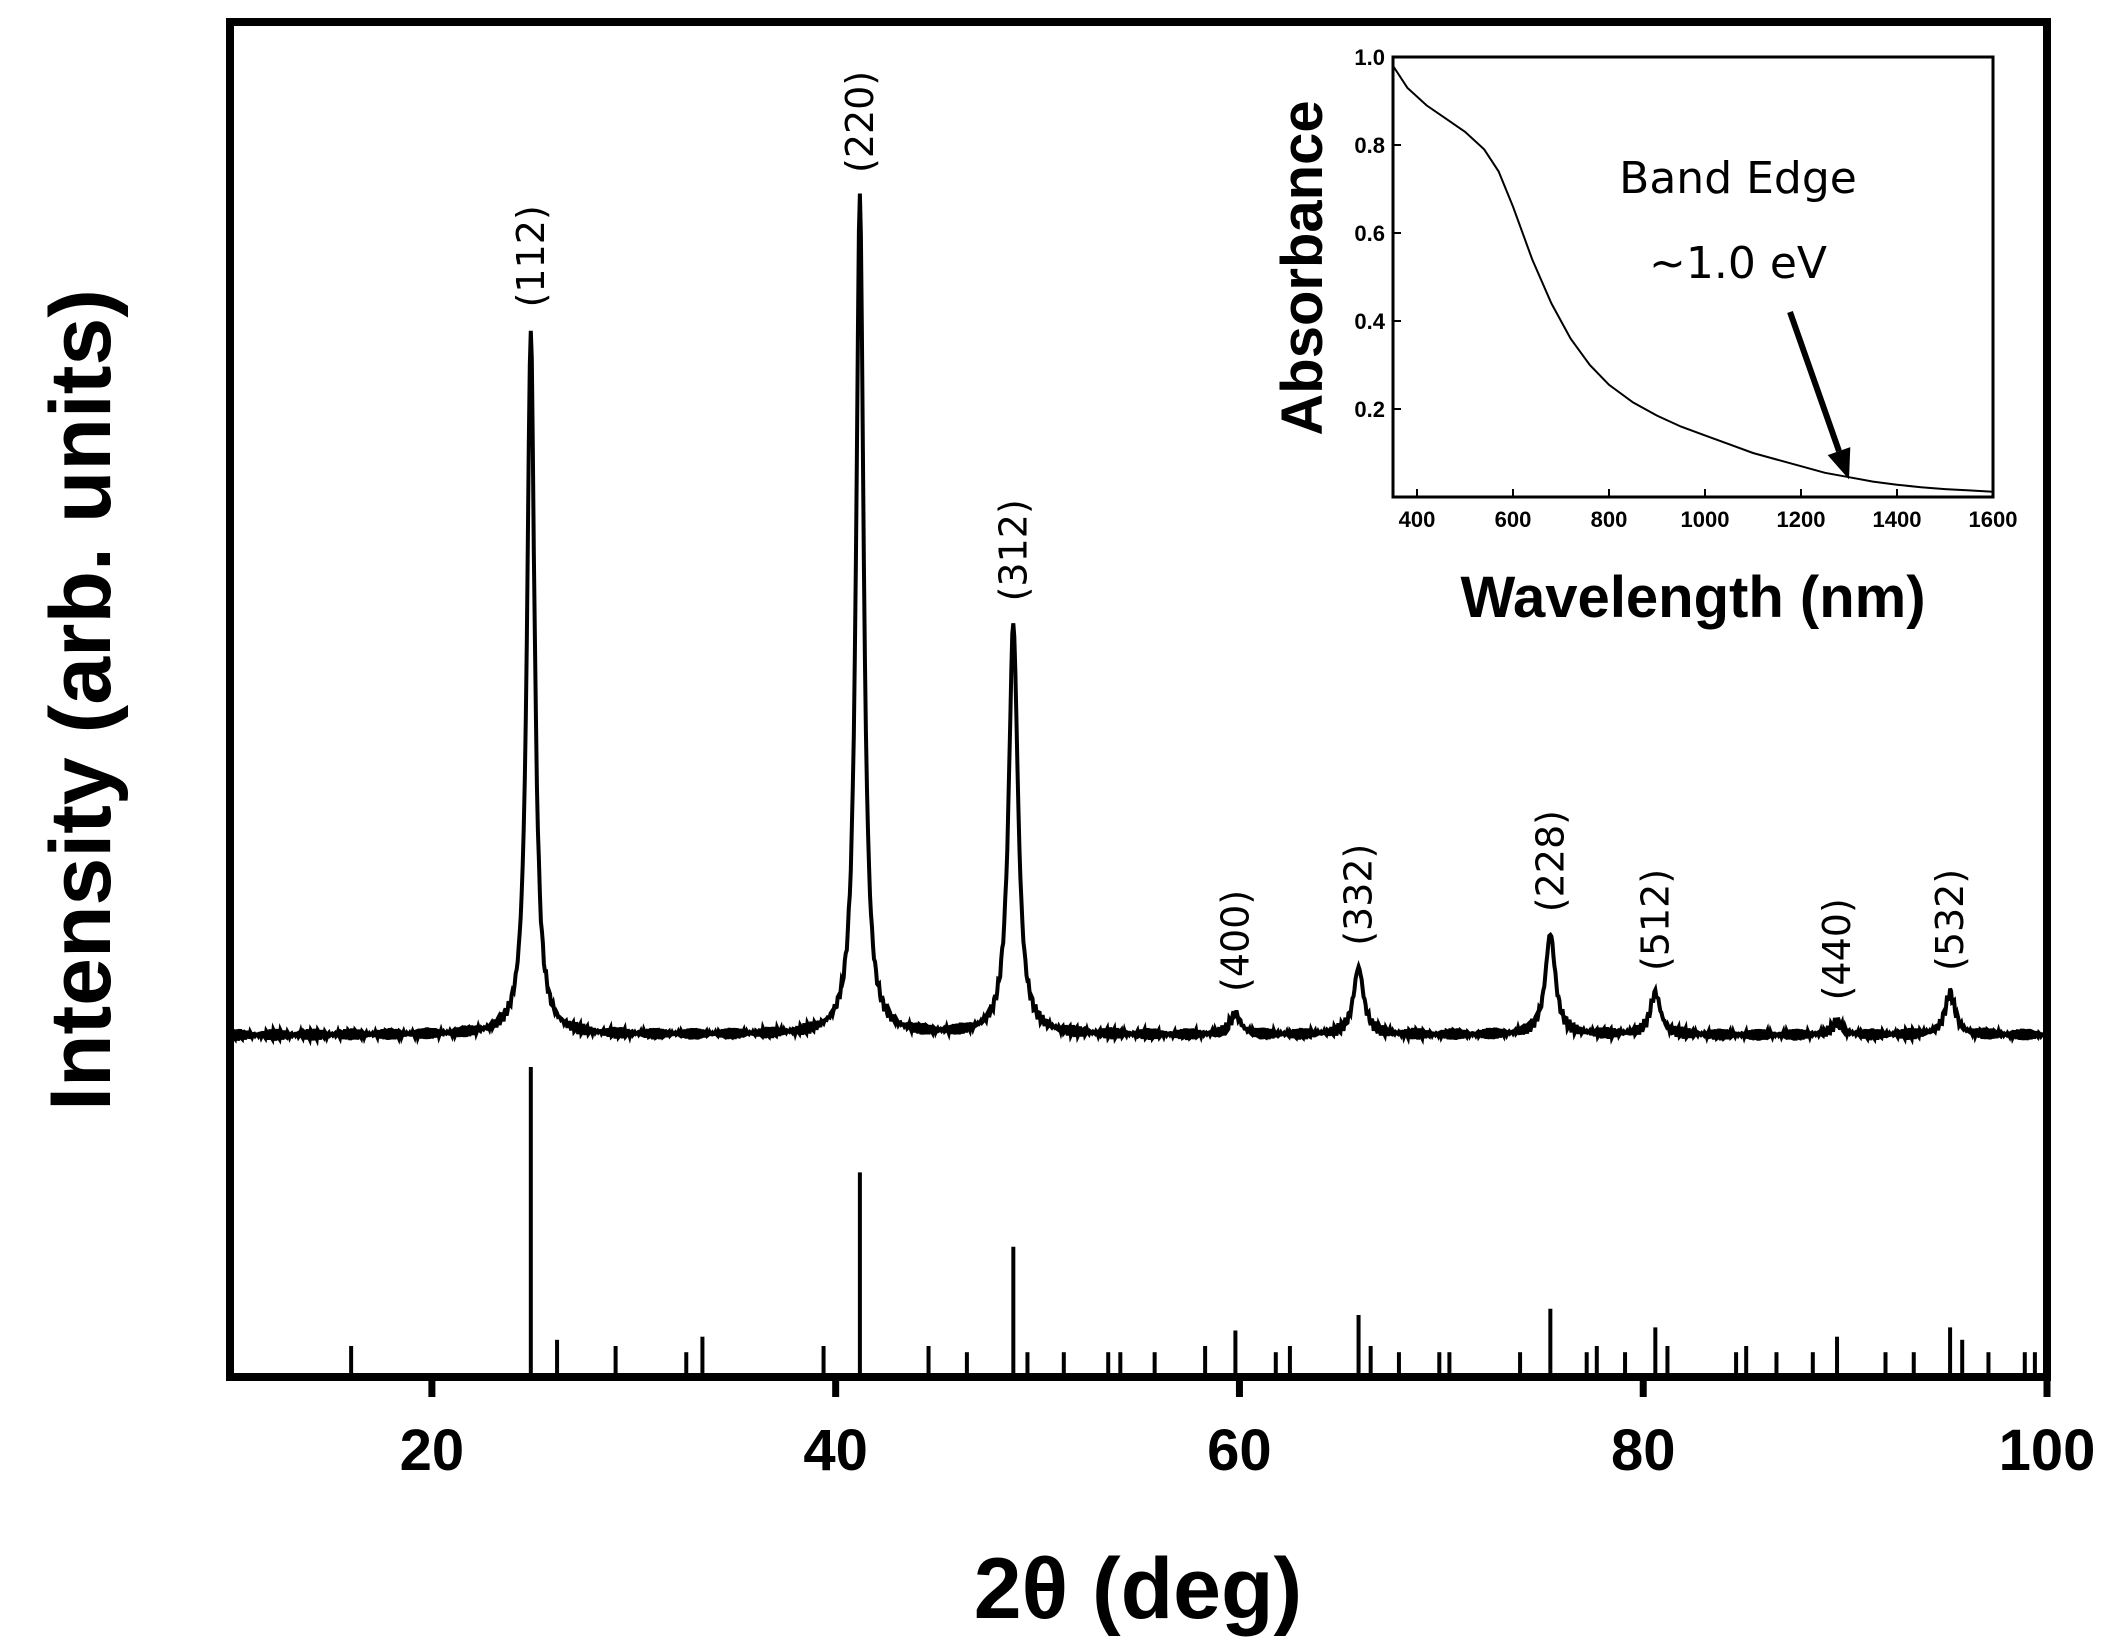 This screenshot has height=1649, width=2118. I want to click on band-edge-arrow, so click(1814, 382).